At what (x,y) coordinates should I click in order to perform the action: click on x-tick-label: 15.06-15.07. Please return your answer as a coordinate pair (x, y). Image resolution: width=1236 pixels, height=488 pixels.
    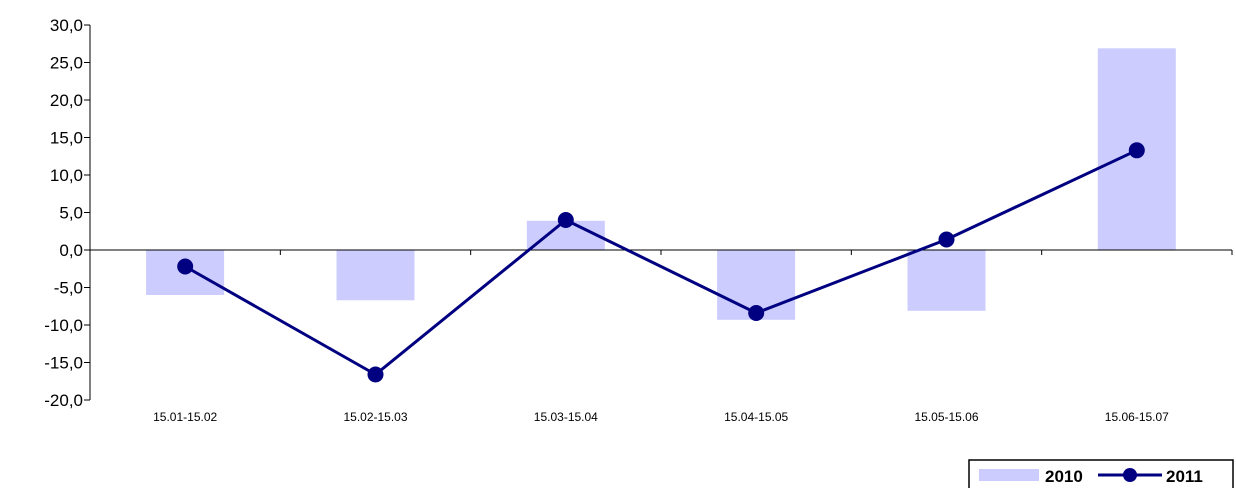
    Looking at the image, I should click on (1137, 417).